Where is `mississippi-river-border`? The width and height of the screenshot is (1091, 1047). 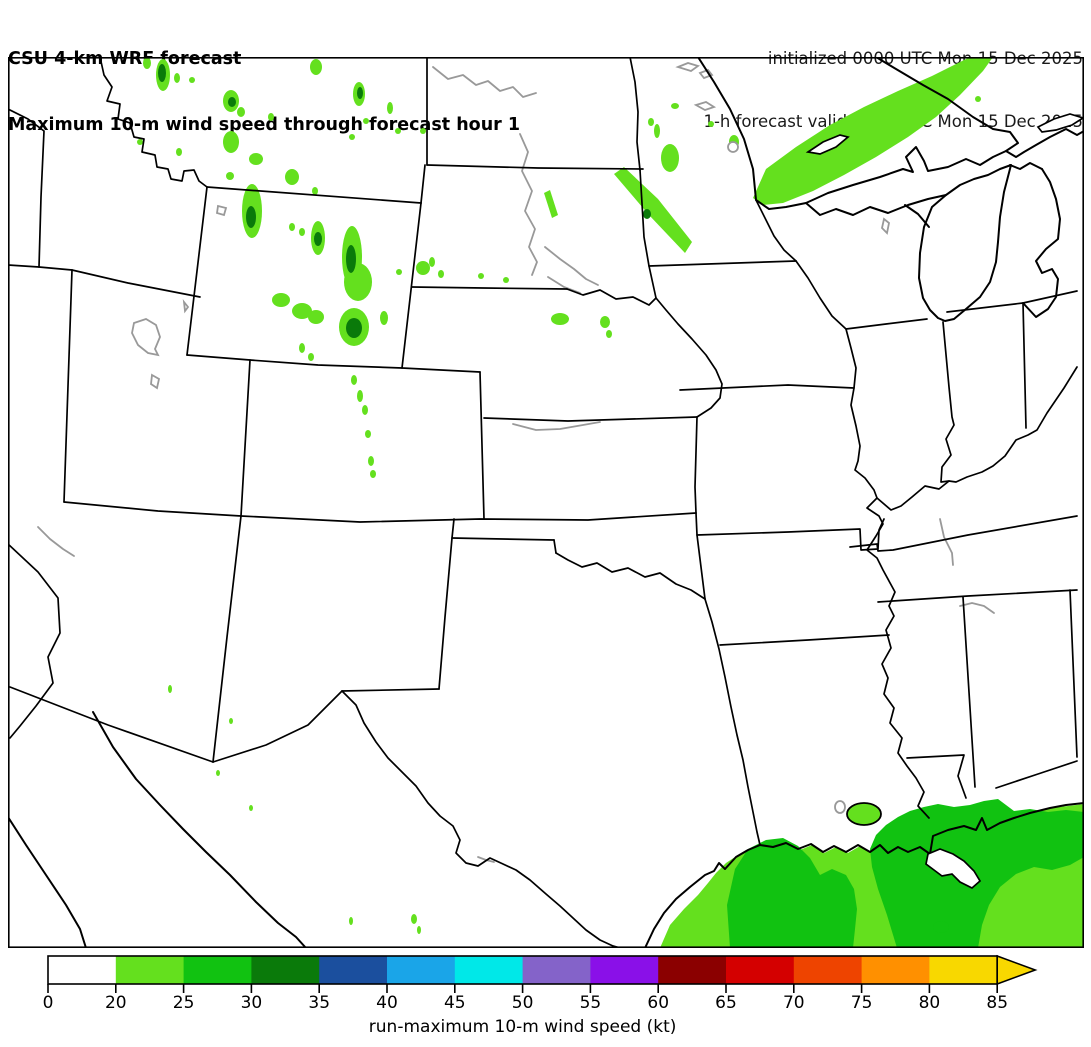 mississippi-river-border is located at coordinates (862, 539).